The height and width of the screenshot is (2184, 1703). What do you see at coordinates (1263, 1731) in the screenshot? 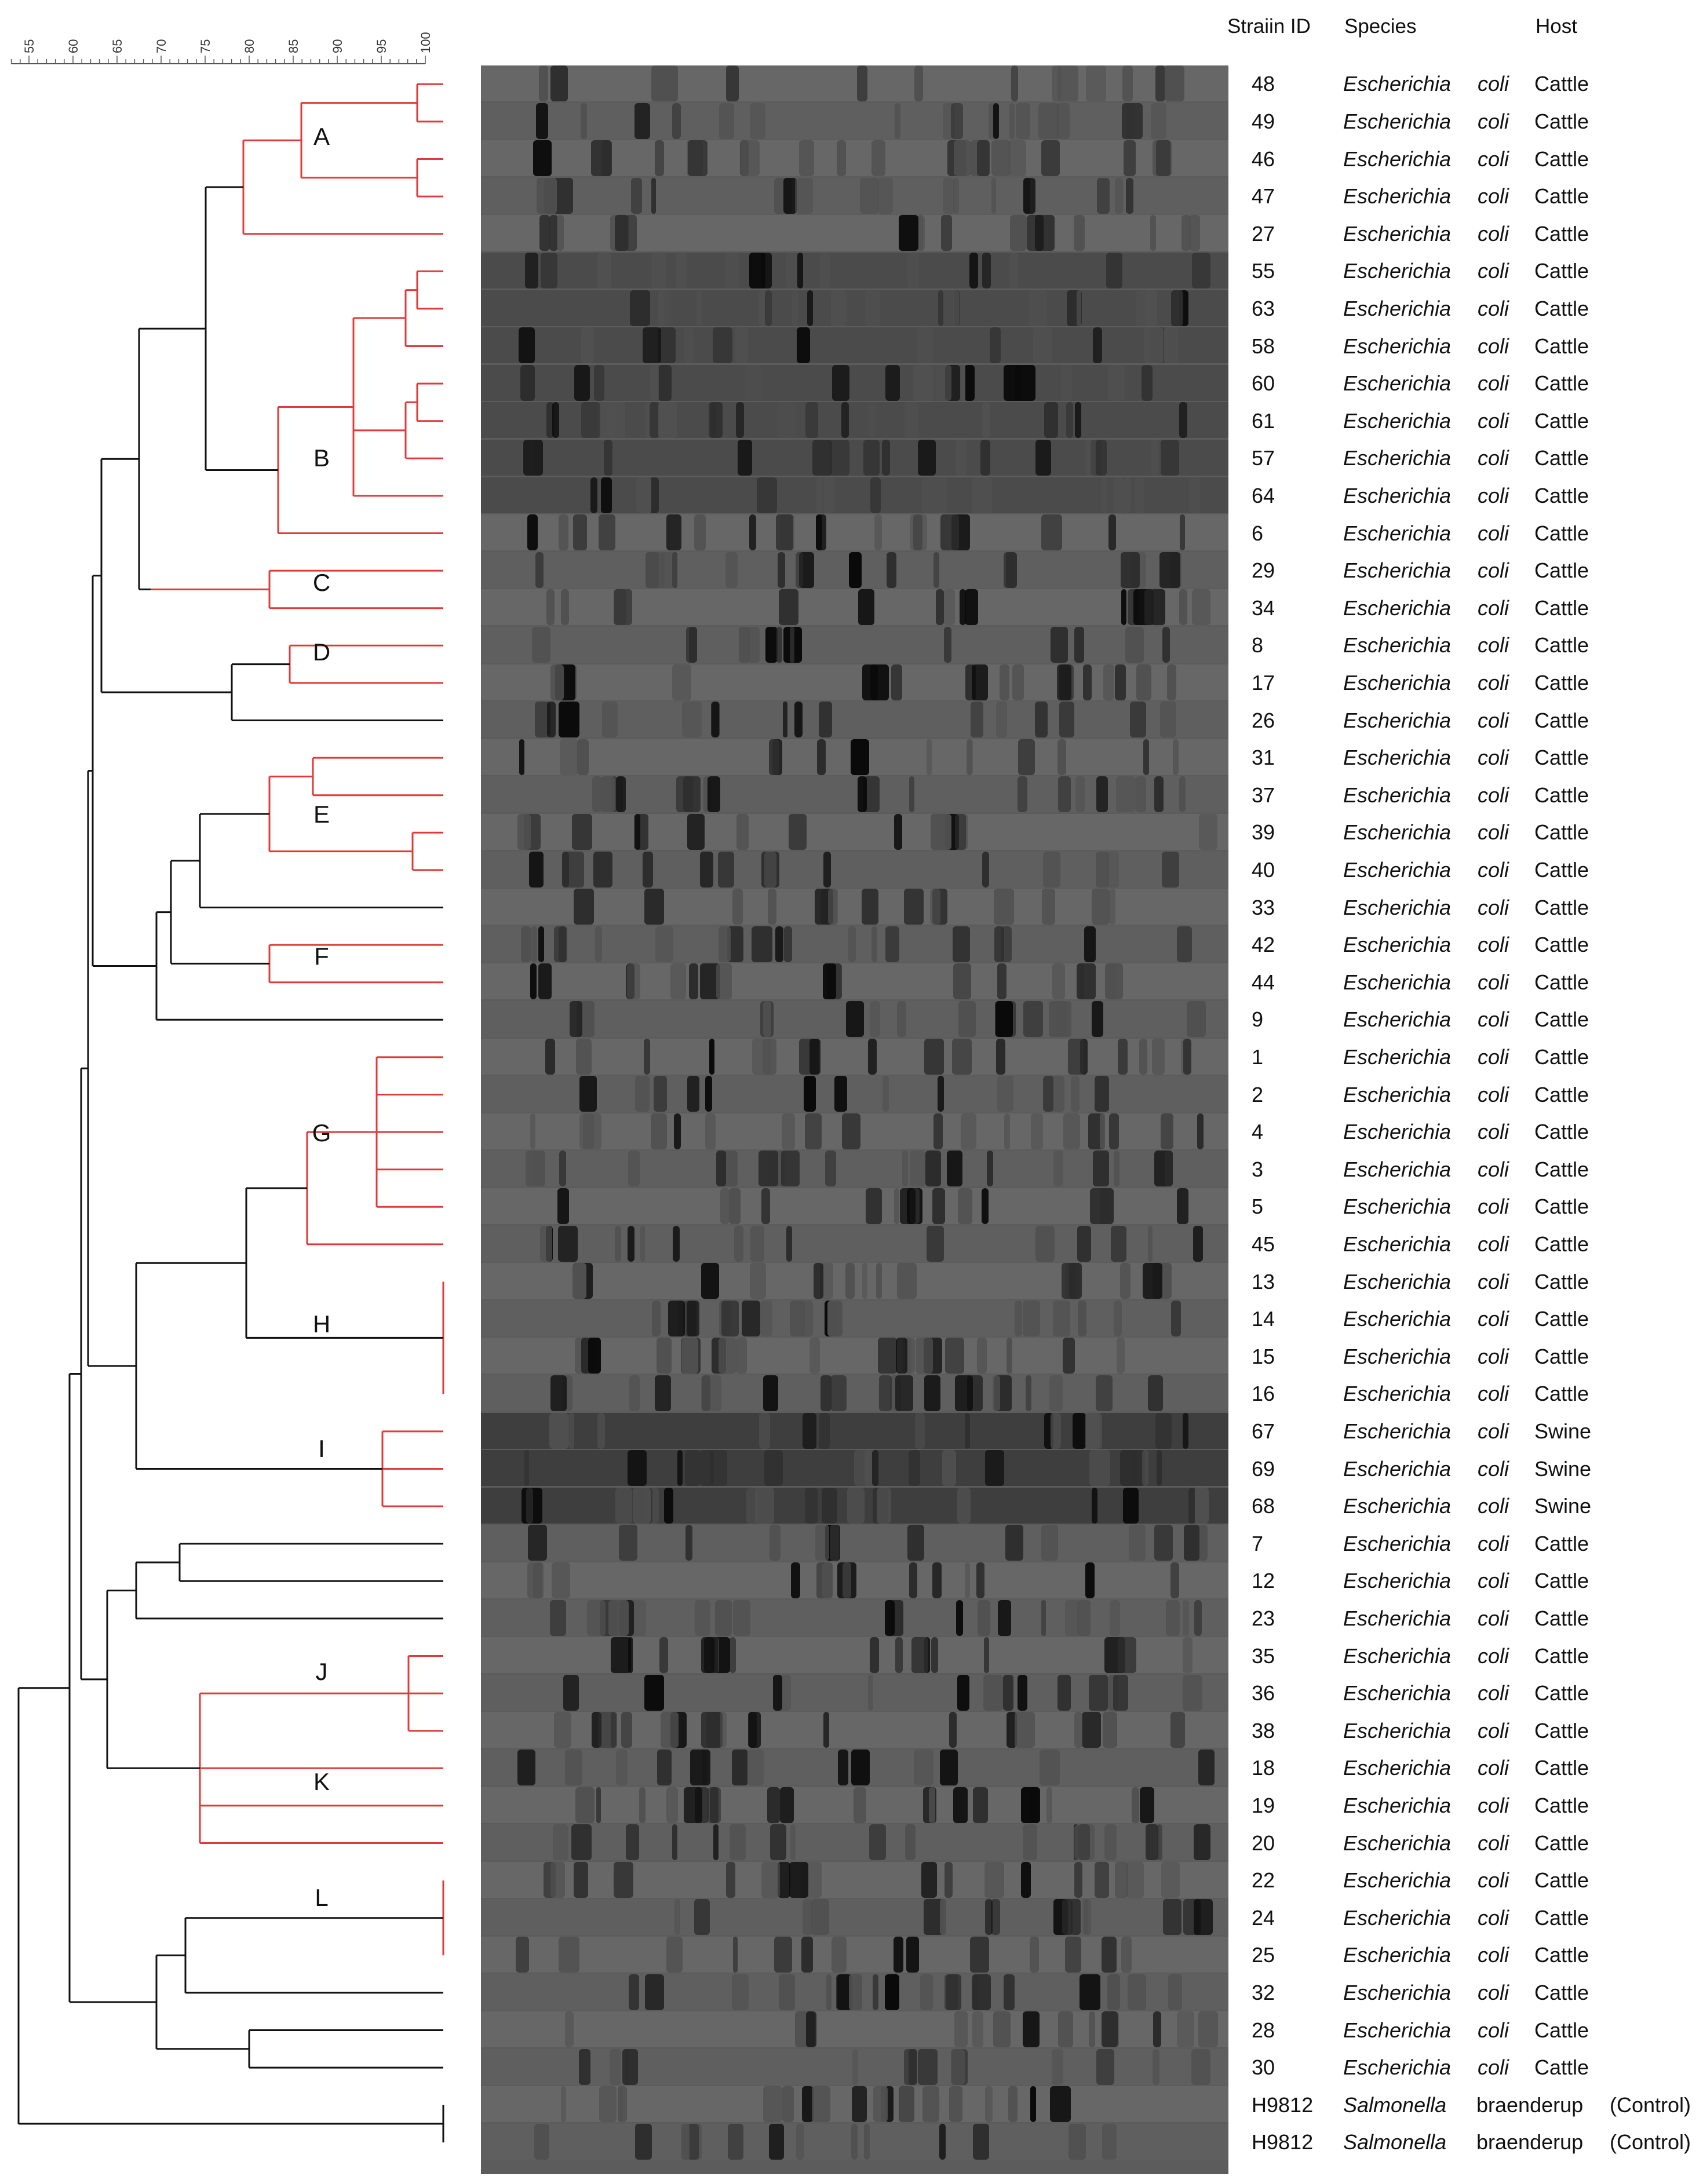
I see `strain-id-cell: 38` at bounding box center [1263, 1731].